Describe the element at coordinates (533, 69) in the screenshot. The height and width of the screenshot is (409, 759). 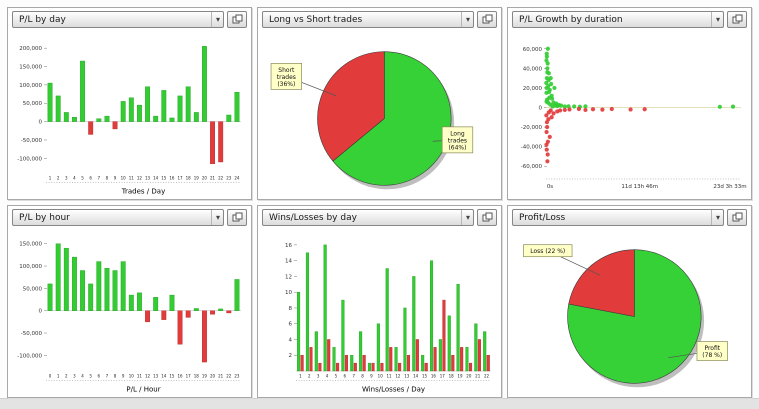
I see `svg-text: 40,000` at that location.